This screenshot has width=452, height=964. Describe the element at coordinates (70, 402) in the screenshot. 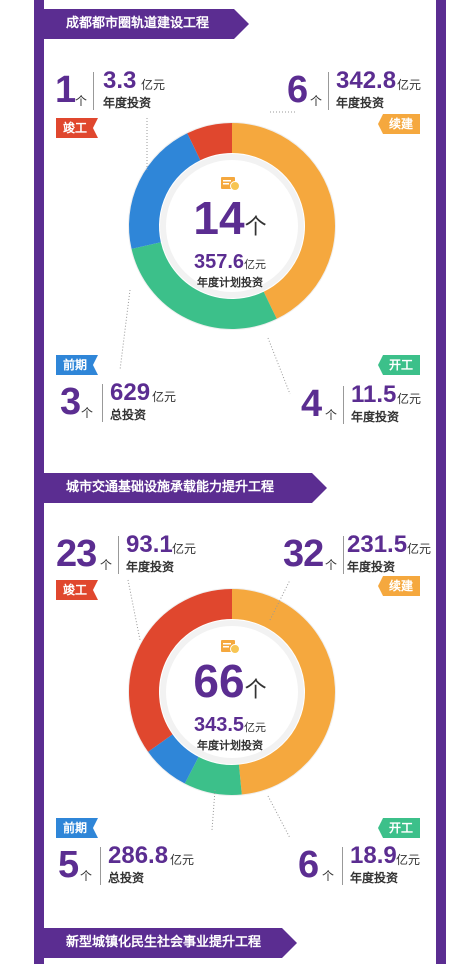

I see `stat-count: 3` at that location.